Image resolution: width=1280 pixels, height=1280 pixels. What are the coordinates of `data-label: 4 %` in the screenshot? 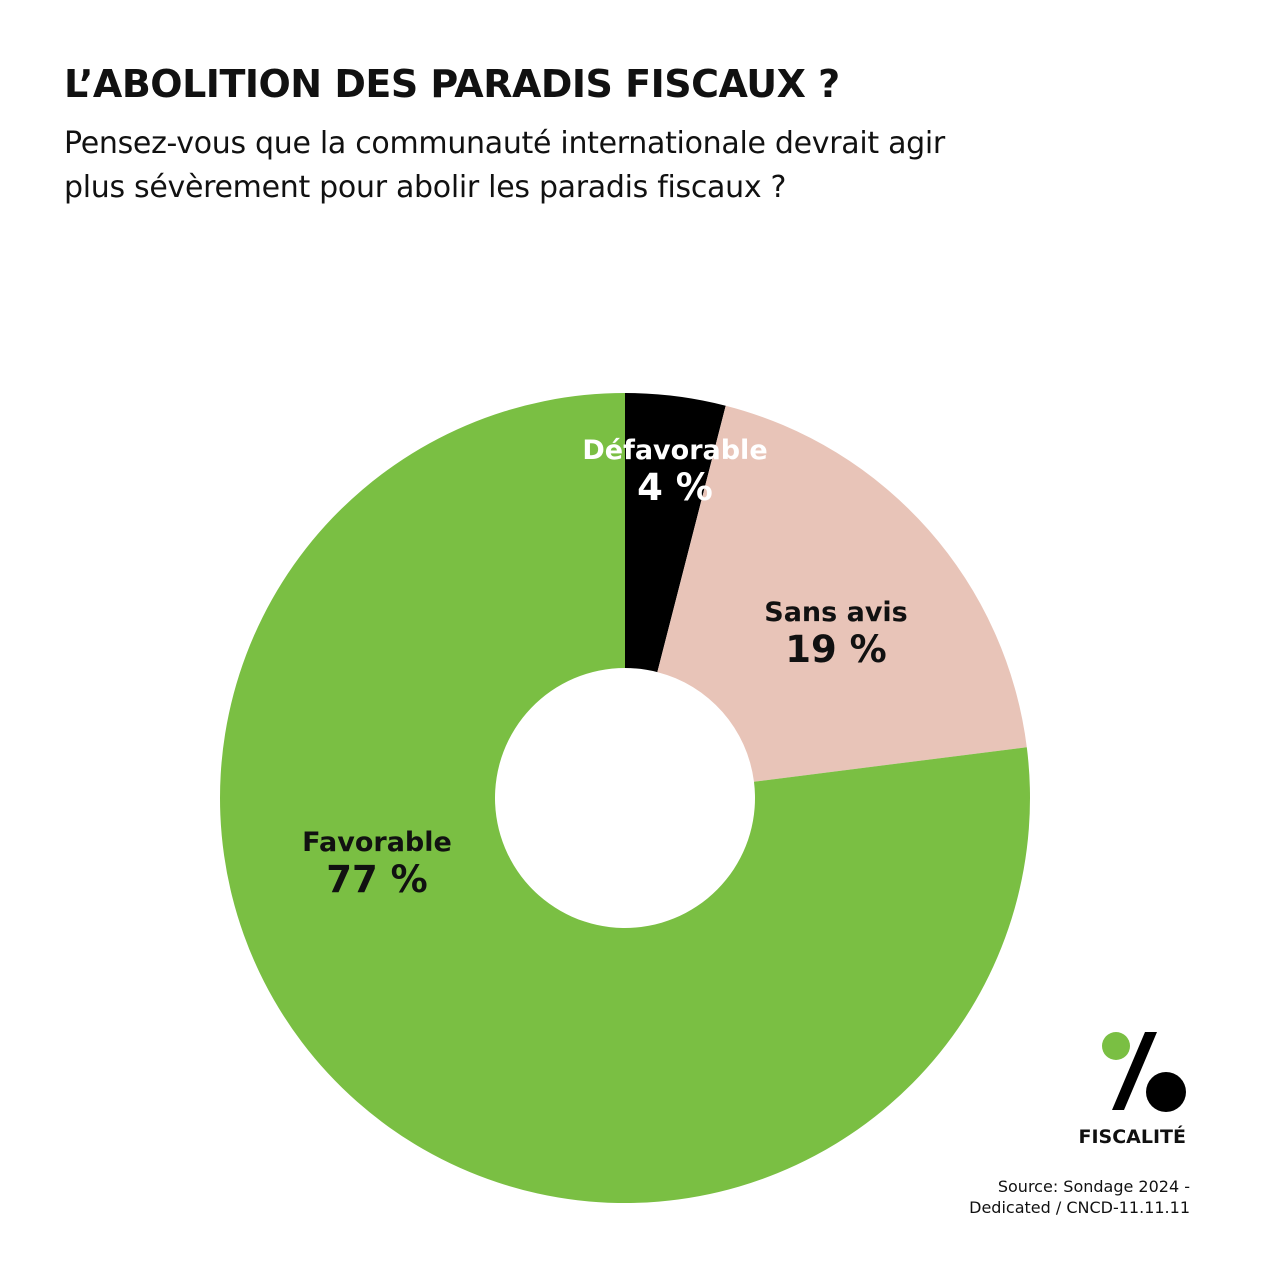 It's located at (675, 487).